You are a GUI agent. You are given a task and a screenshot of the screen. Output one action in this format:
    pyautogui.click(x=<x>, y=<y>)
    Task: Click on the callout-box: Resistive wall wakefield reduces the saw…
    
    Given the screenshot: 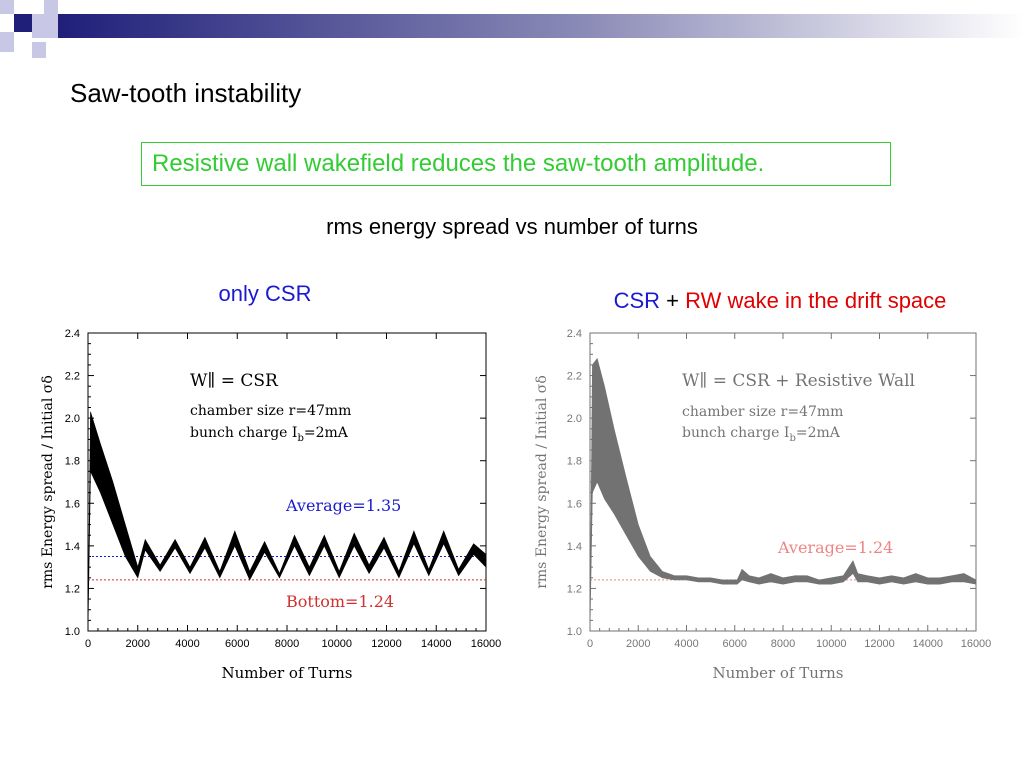 What is the action you would take?
    pyautogui.click(x=516, y=164)
    